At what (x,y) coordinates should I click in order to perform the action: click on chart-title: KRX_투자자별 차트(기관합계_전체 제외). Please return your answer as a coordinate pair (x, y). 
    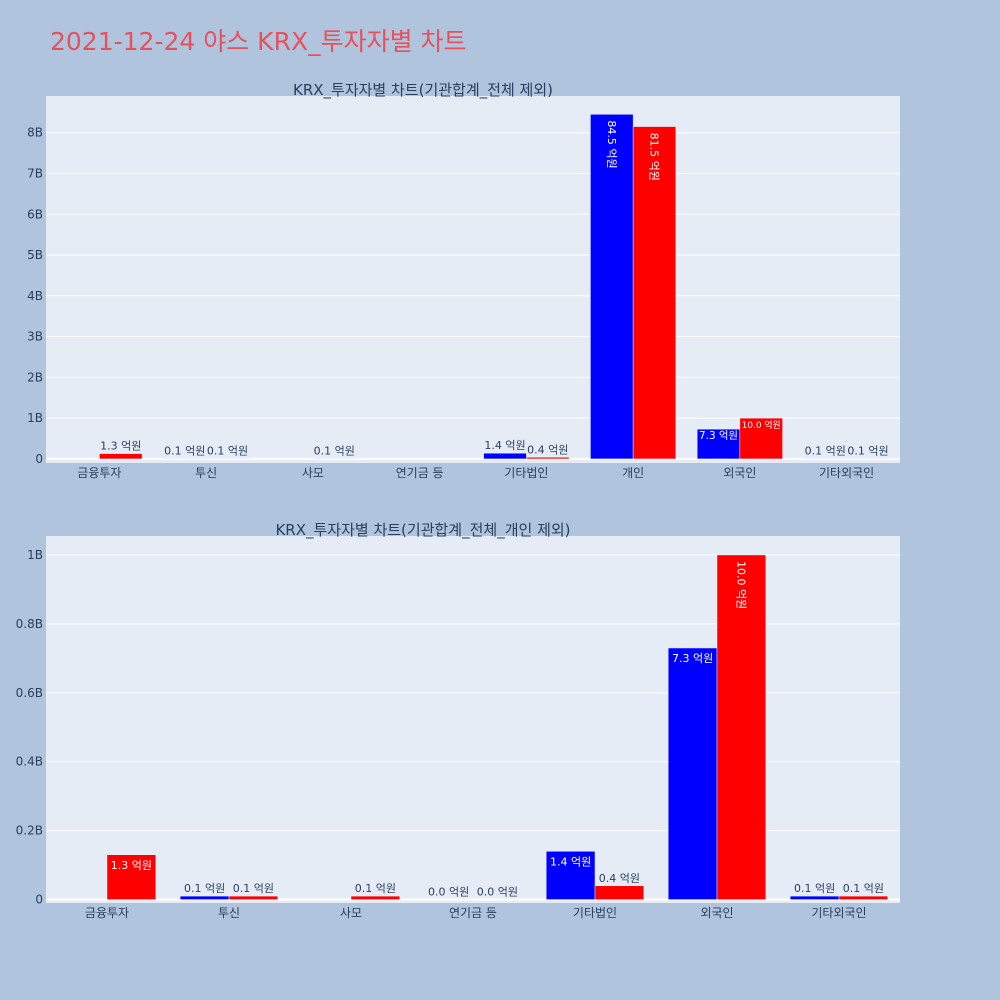
    Looking at the image, I should click on (423, 90).